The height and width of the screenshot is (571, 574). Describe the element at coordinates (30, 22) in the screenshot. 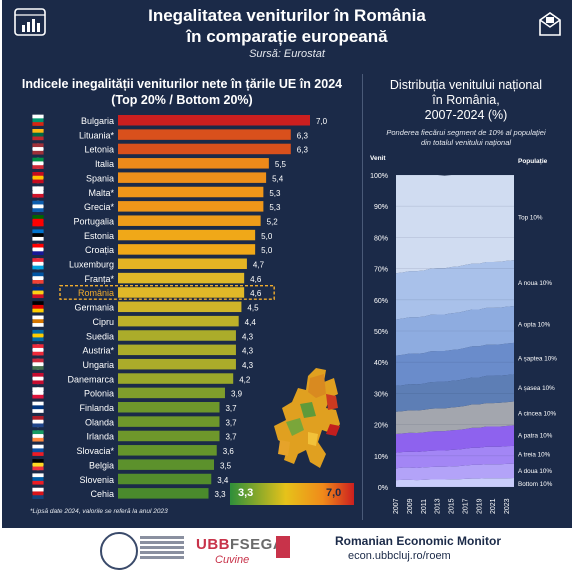

I see `chart-icon` at that location.